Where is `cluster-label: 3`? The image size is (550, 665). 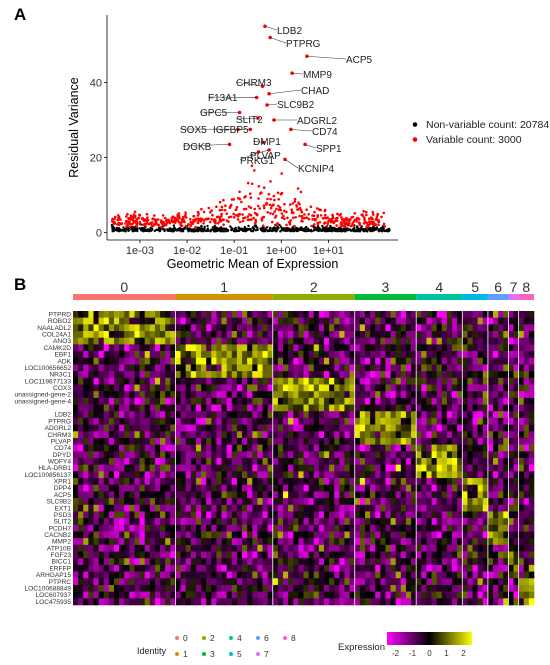 cluster-label: 3 is located at coordinates (386, 287).